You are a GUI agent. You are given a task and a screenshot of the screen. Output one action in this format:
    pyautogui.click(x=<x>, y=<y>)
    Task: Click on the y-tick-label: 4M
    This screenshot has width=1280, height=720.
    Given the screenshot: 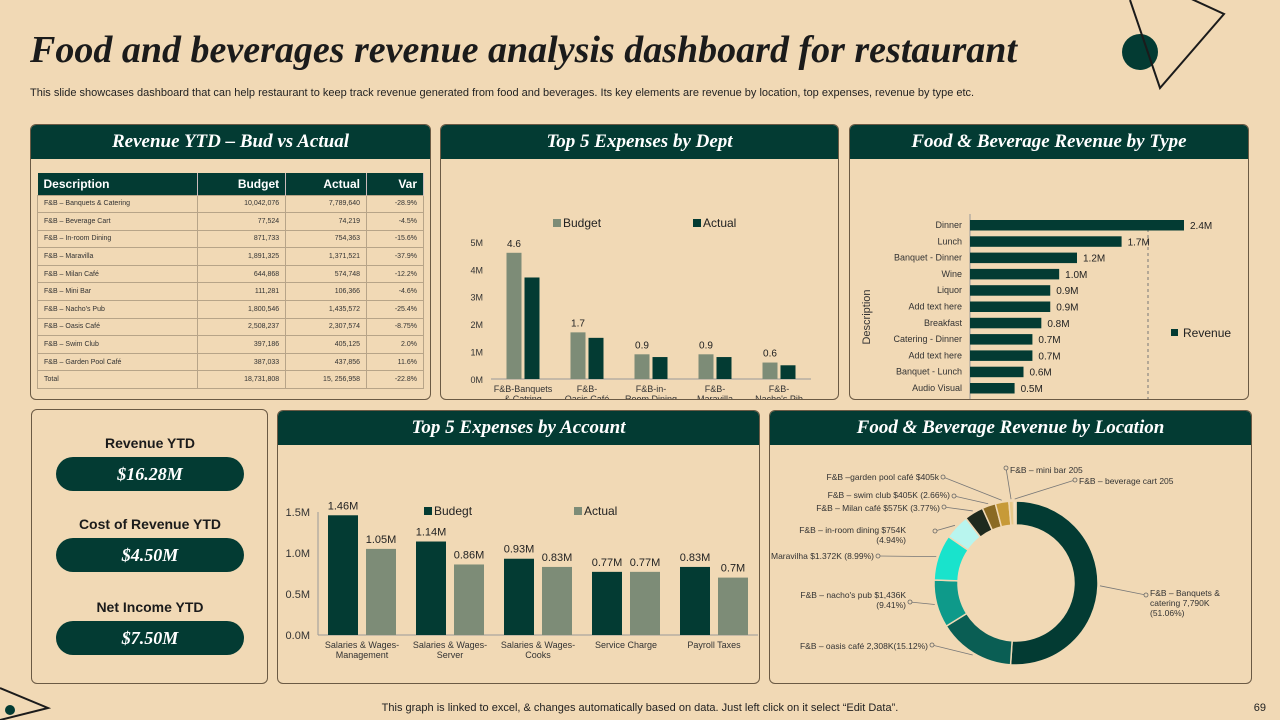 What is the action you would take?
    pyautogui.click(x=476, y=270)
    